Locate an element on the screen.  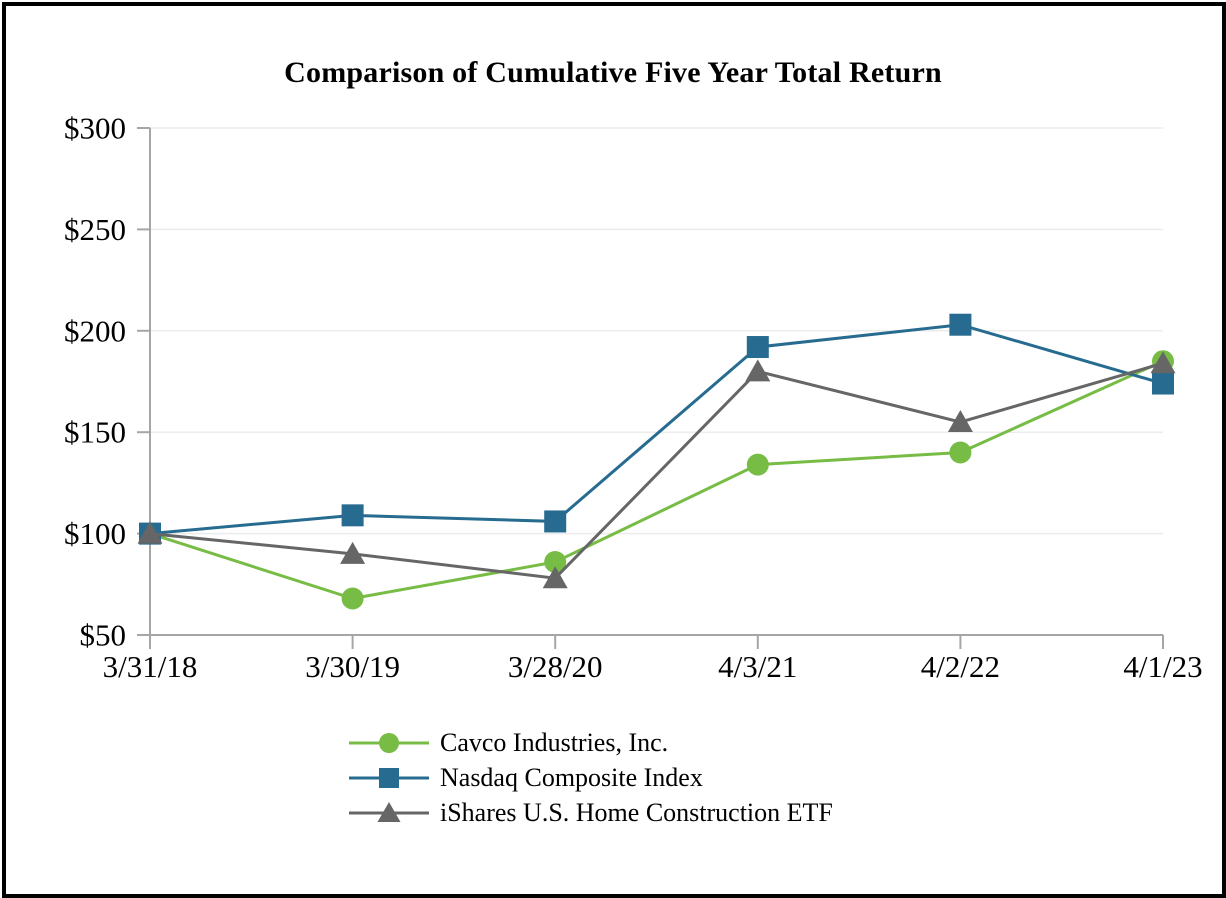
legend-item-nasdaq: Nasdaq Composite Index is located at coordinates (590, 777).